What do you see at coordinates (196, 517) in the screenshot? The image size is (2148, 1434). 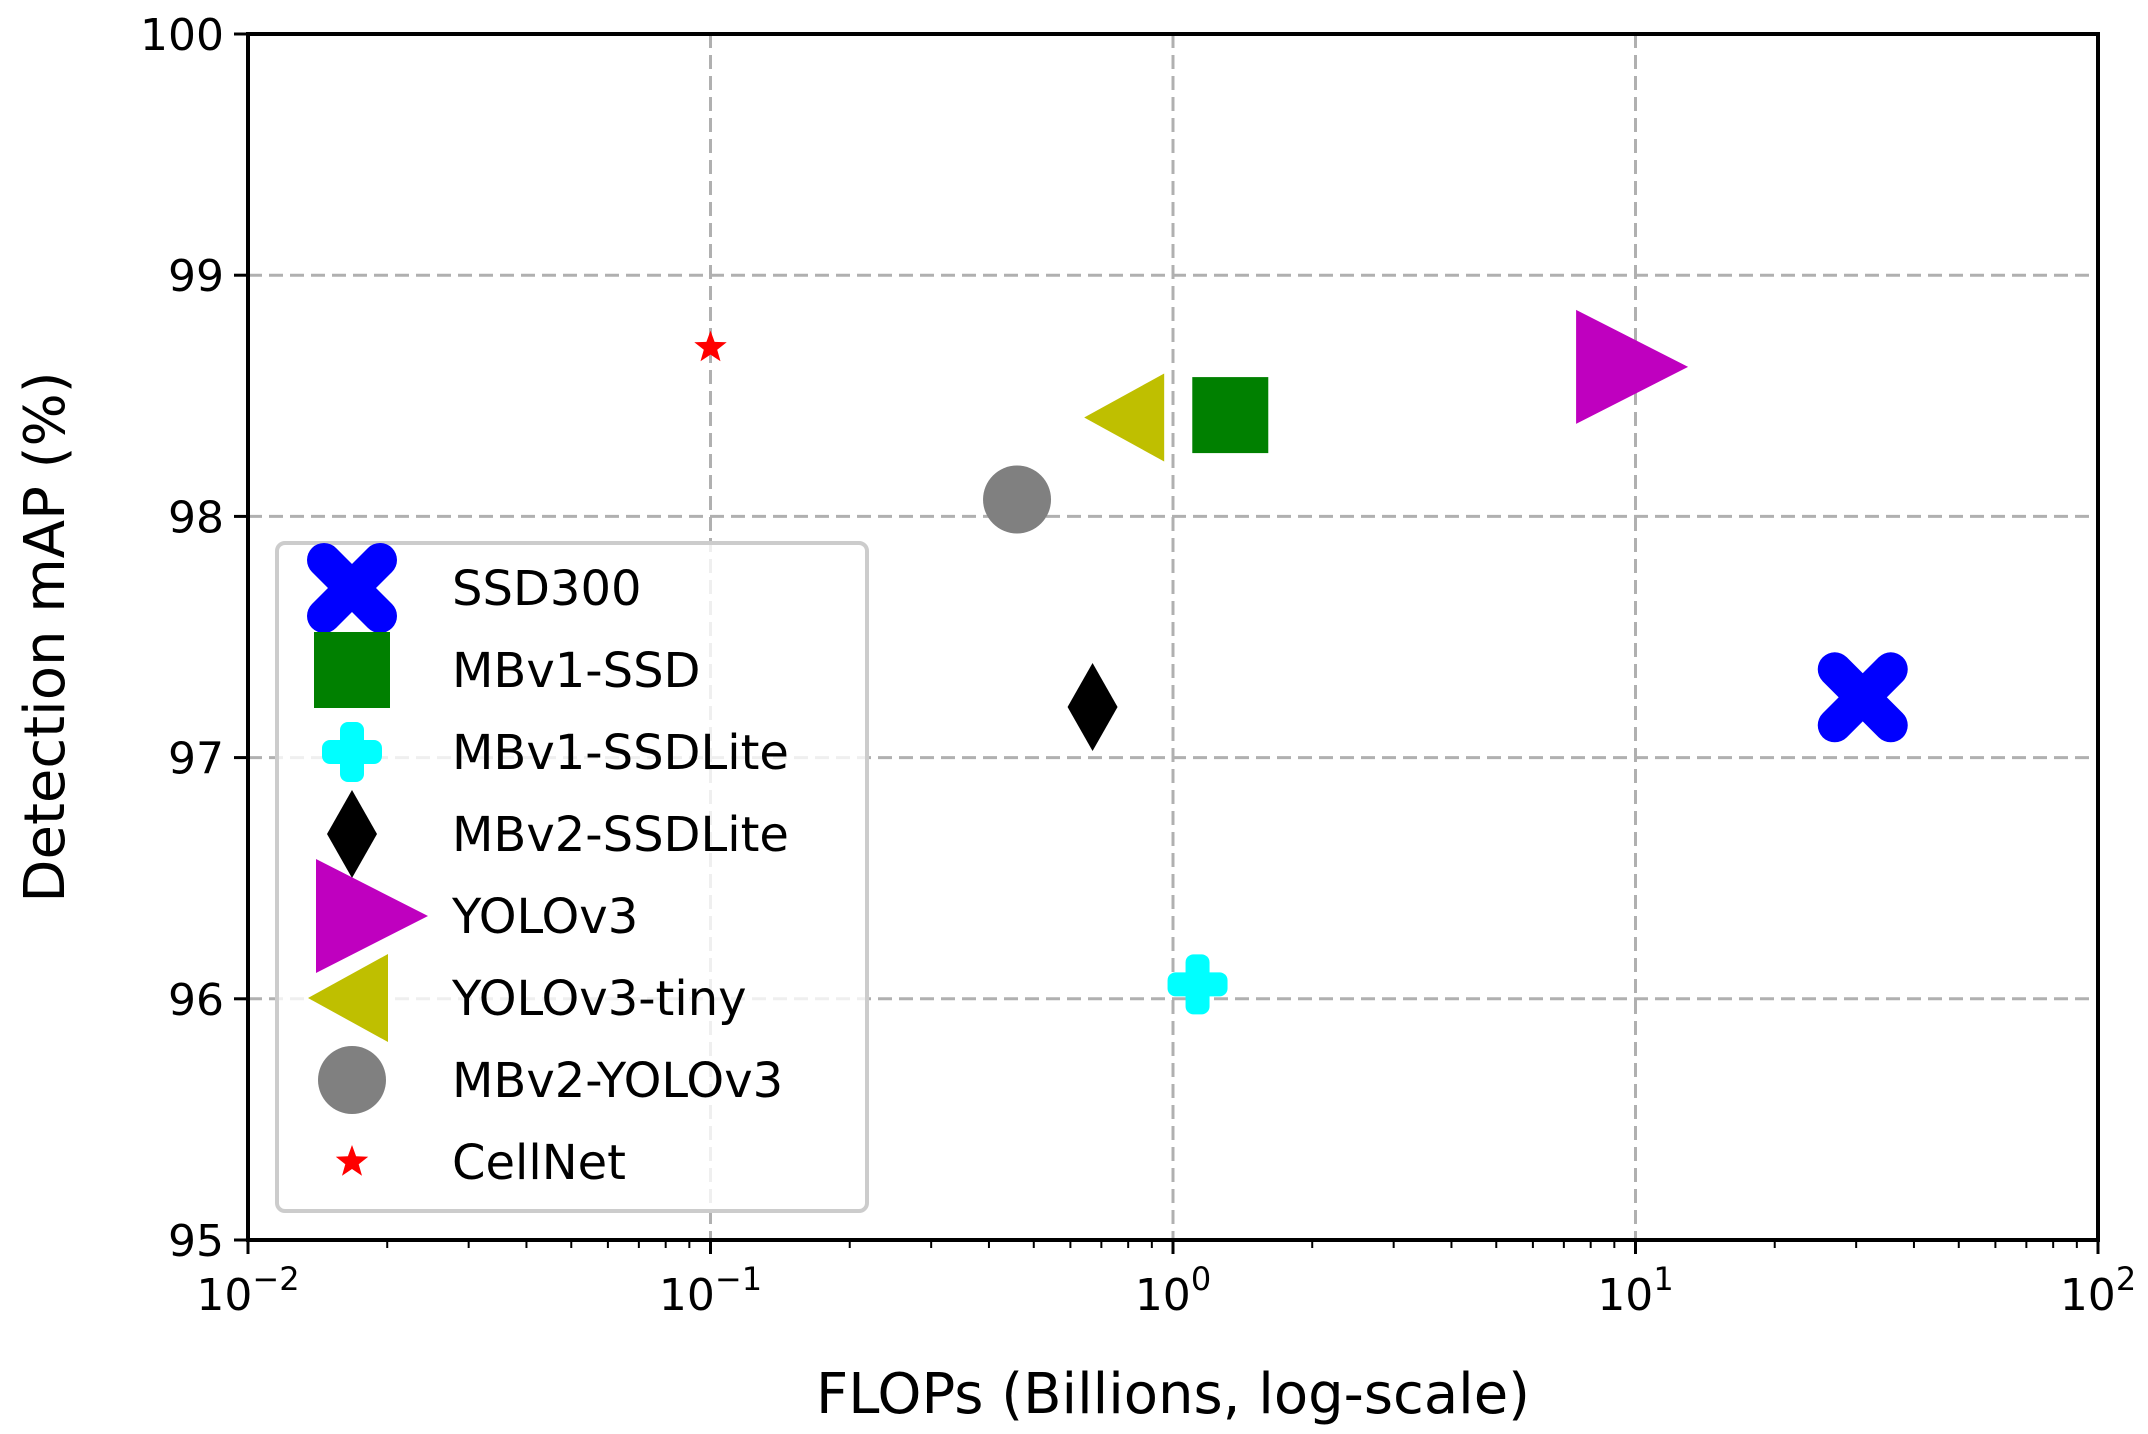 I see `y-tick-label: 98` at bounding box center [196, 517].